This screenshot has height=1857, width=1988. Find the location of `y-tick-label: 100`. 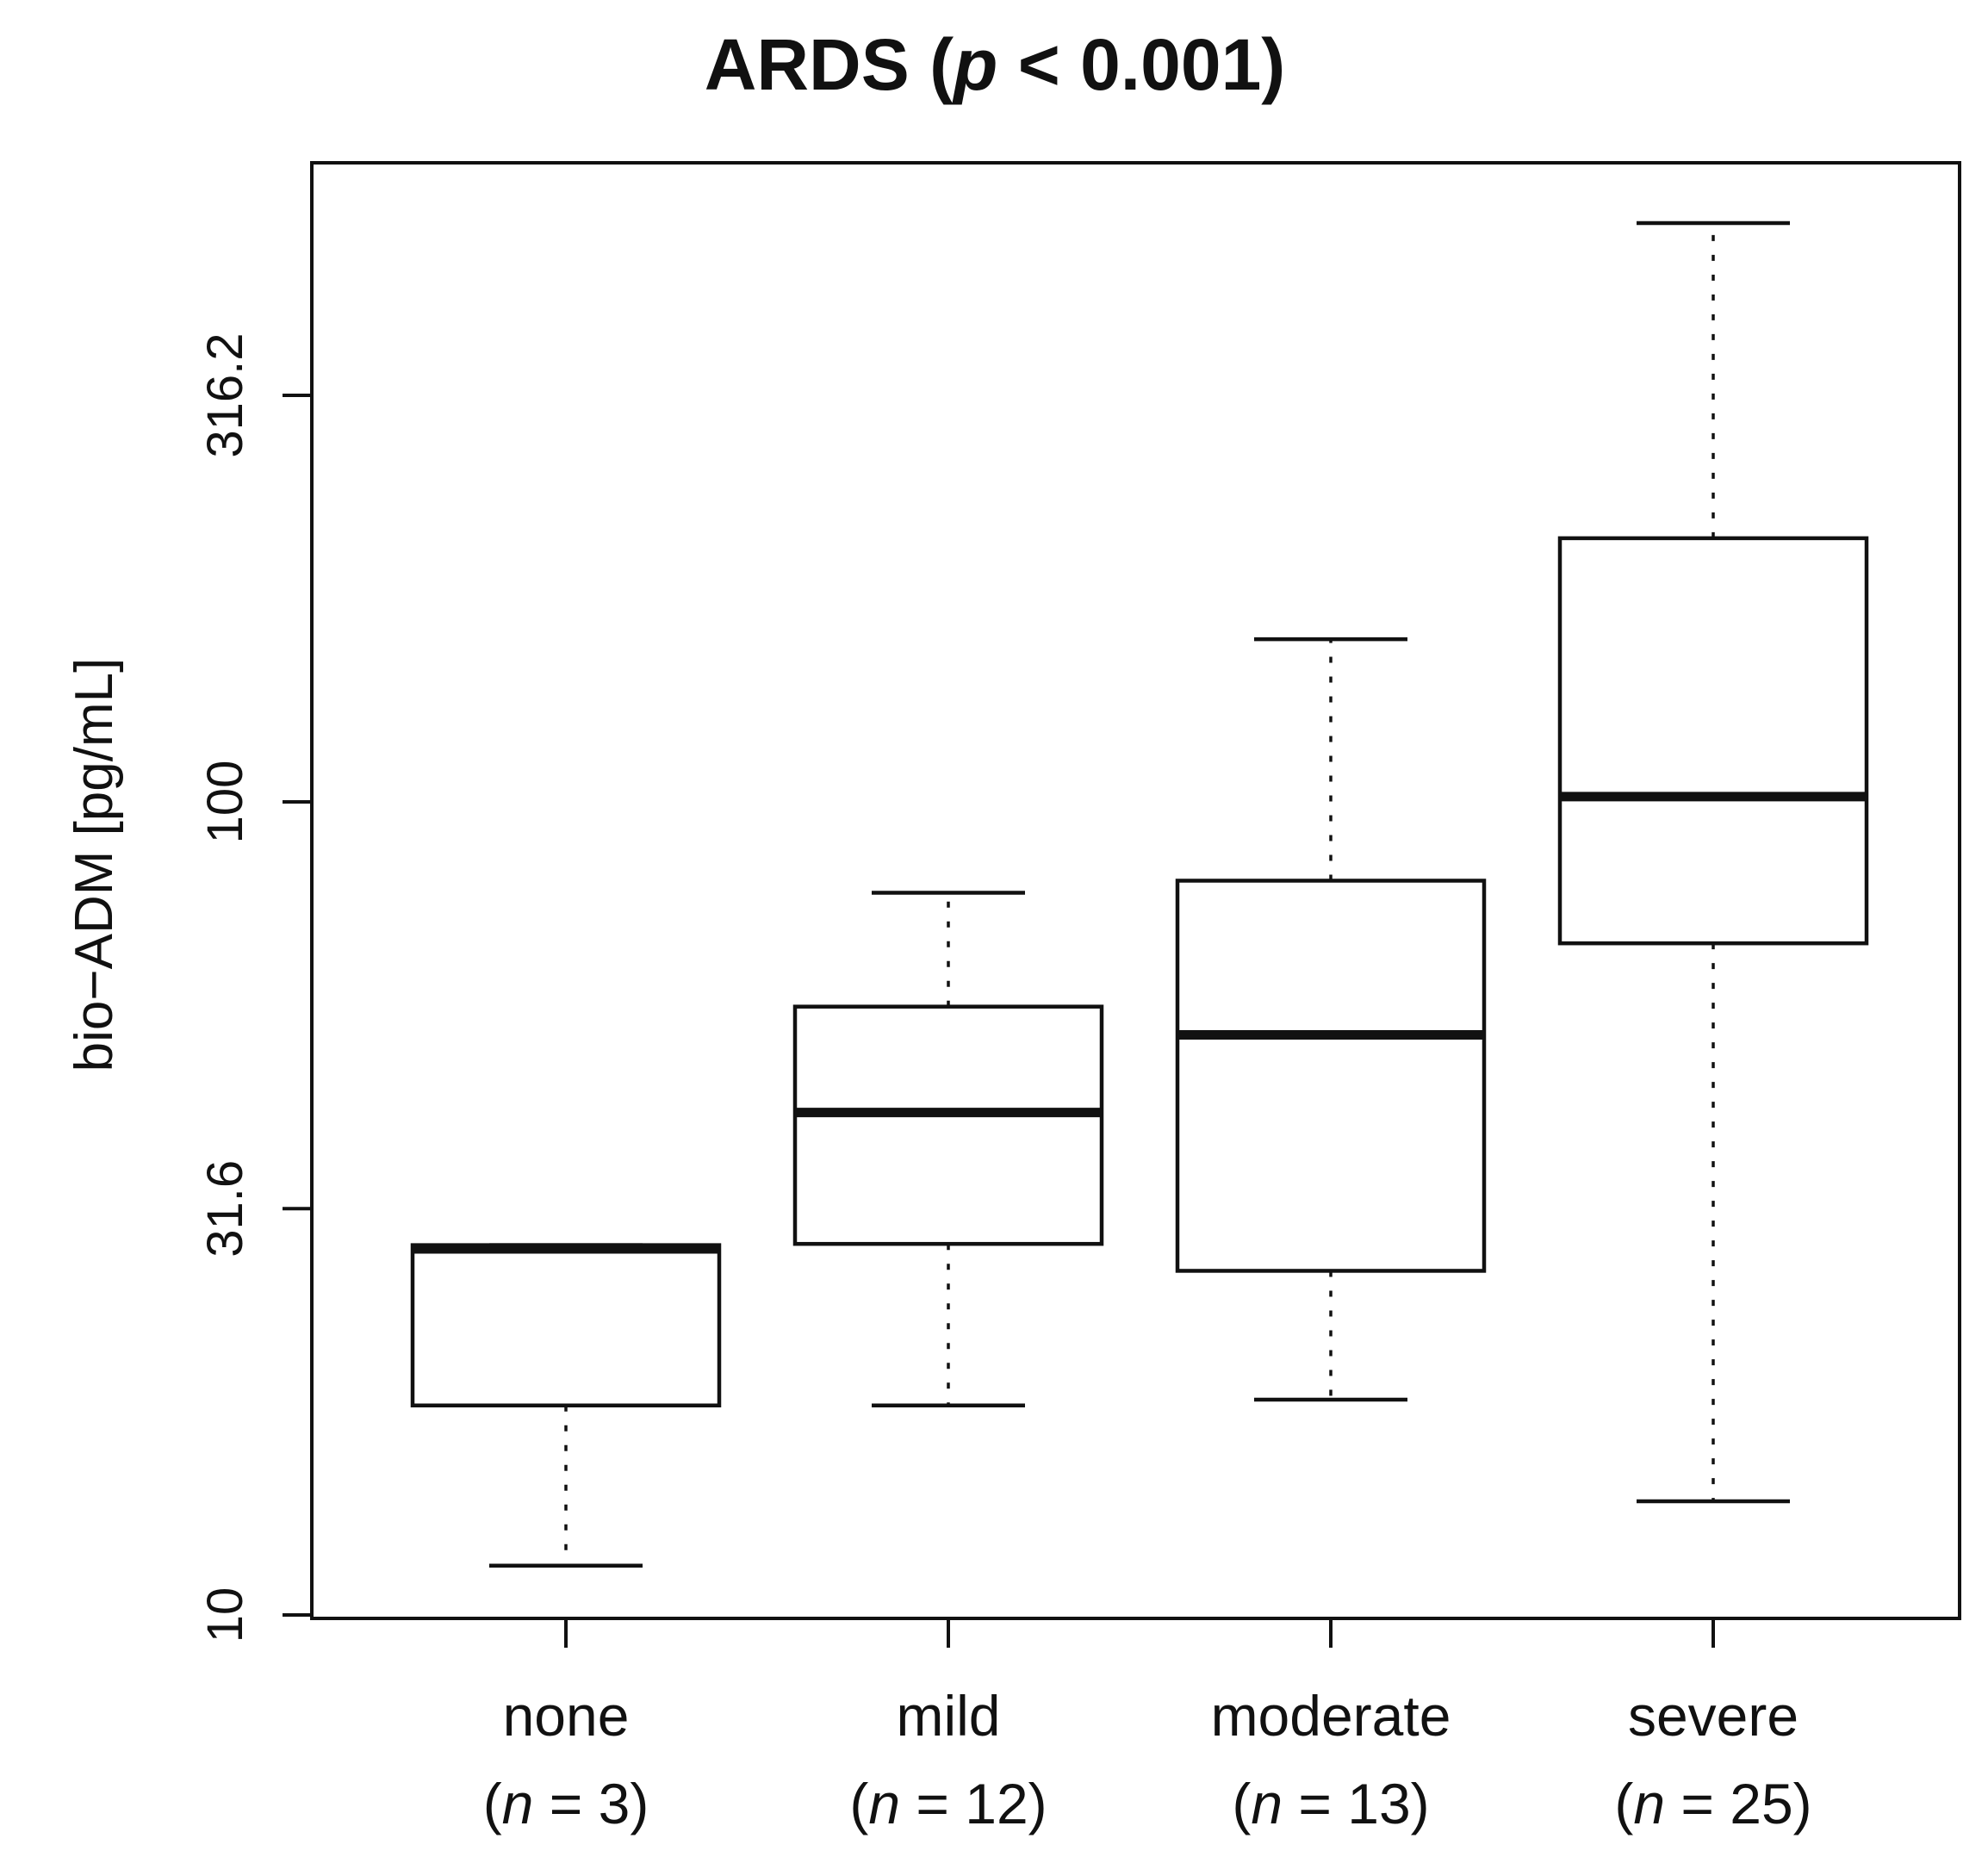

y-tick-label: 100 is located at coordinates (225, 802).